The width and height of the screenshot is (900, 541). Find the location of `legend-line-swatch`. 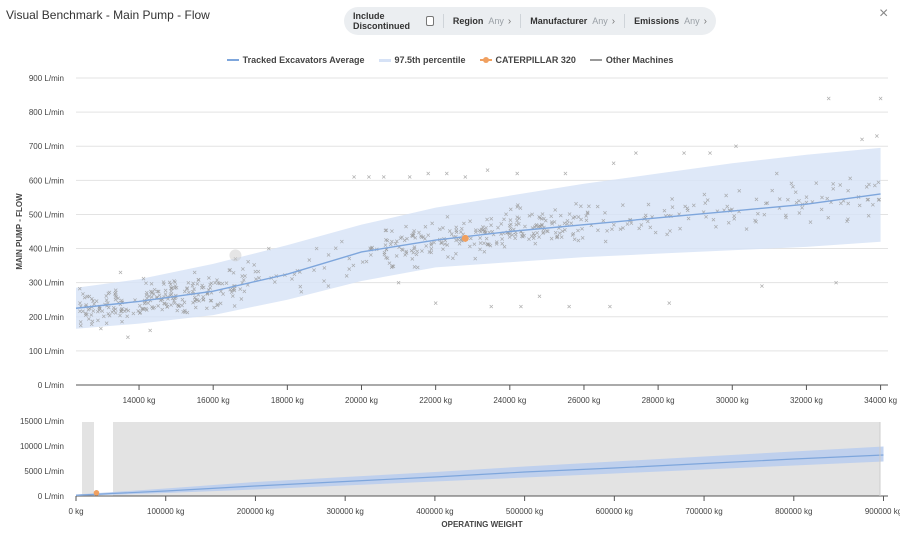

legend-line-swatch is located at coordinates (232, 60).